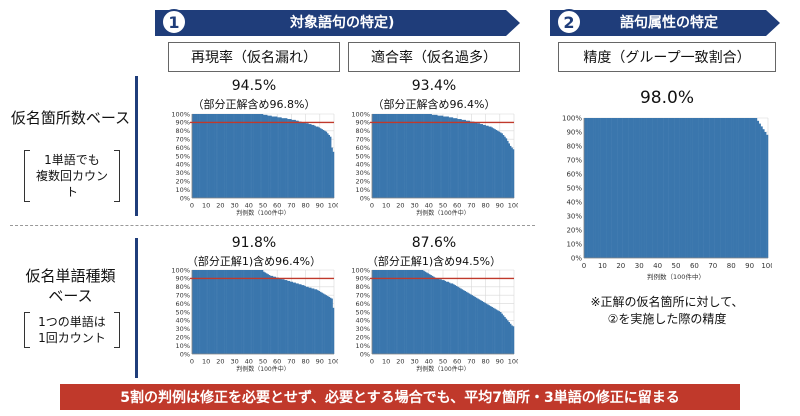 This screenshot has width=800, height=416. I want to click on row-divider-bottom, so click(136, 308).